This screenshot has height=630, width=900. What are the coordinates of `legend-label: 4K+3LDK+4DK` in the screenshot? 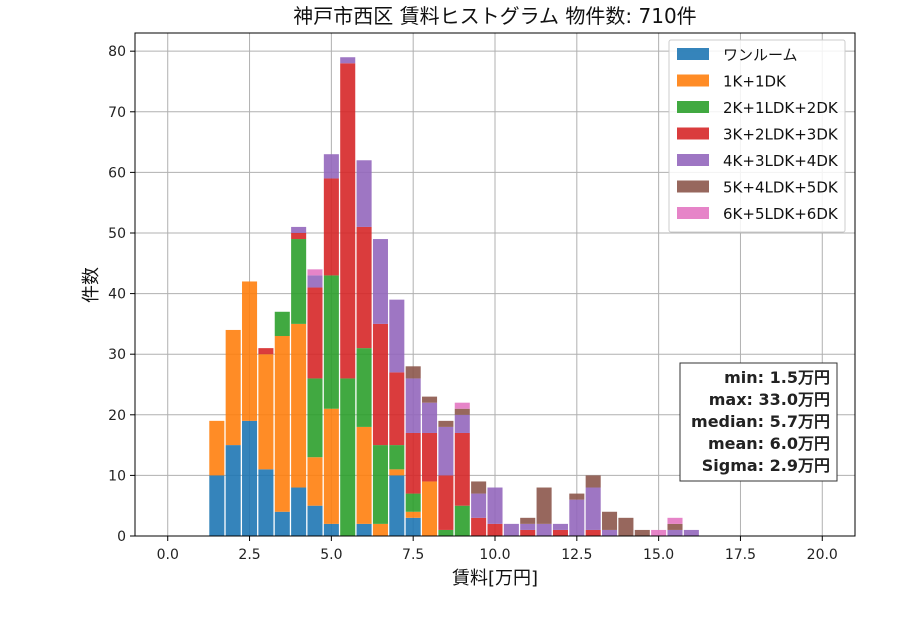 It's located at (781, 161).